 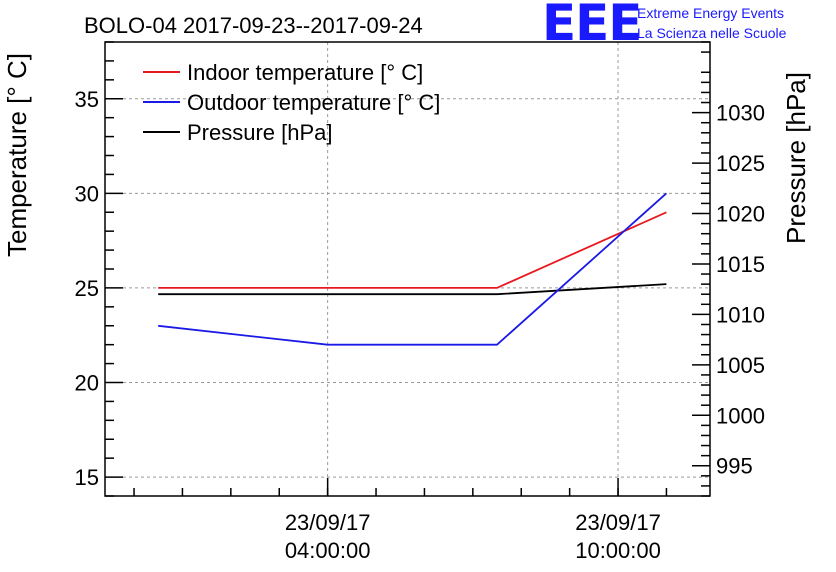 What do you see at coordinates (313, 102) in the screenshot?
I see `legend-label-1: Outdoor temperature [° C]` at bounding box center [313, 102].